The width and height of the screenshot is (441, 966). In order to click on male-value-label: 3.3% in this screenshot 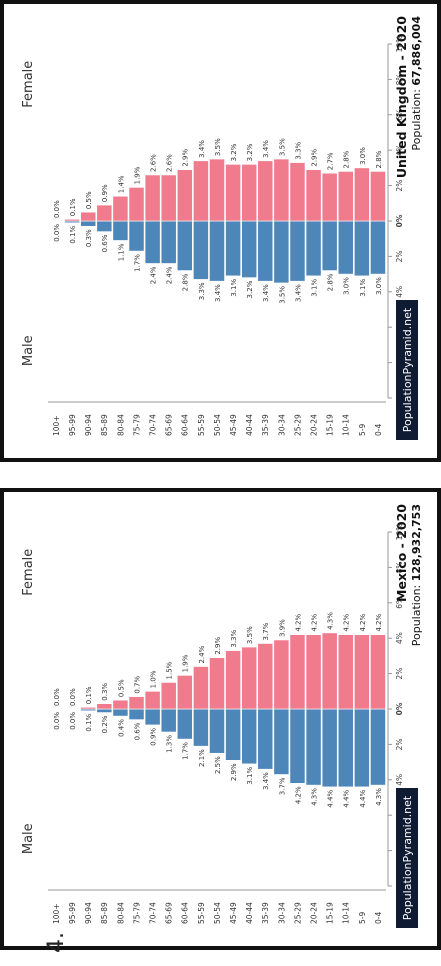, I will do `click(202, 291)`.